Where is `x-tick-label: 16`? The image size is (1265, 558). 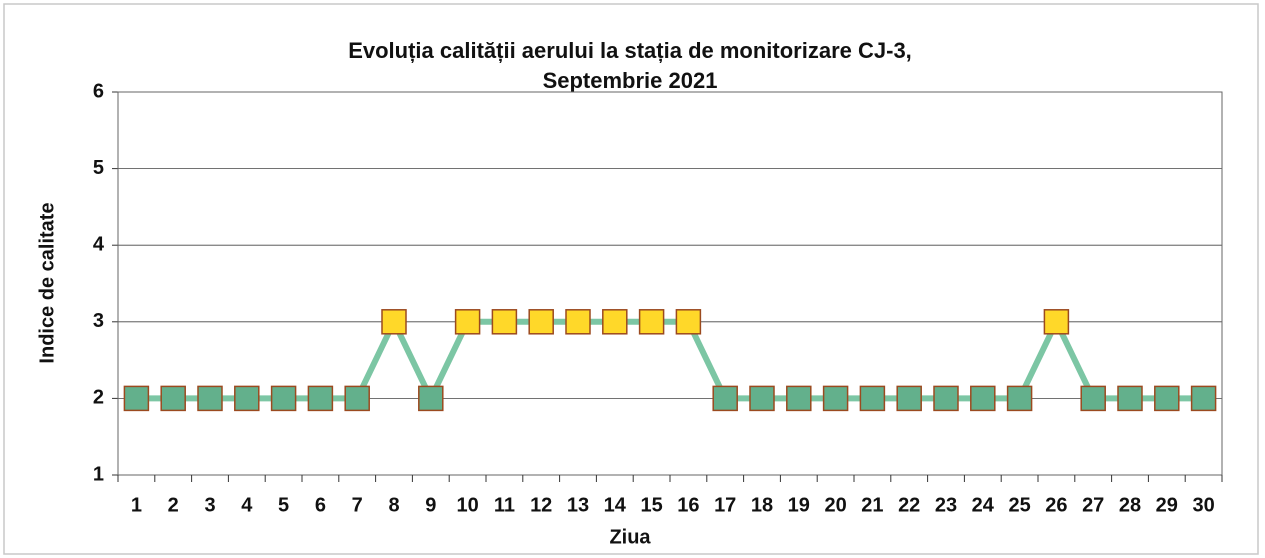
x-tick-label: 16 is located at coordinates (688, 505).